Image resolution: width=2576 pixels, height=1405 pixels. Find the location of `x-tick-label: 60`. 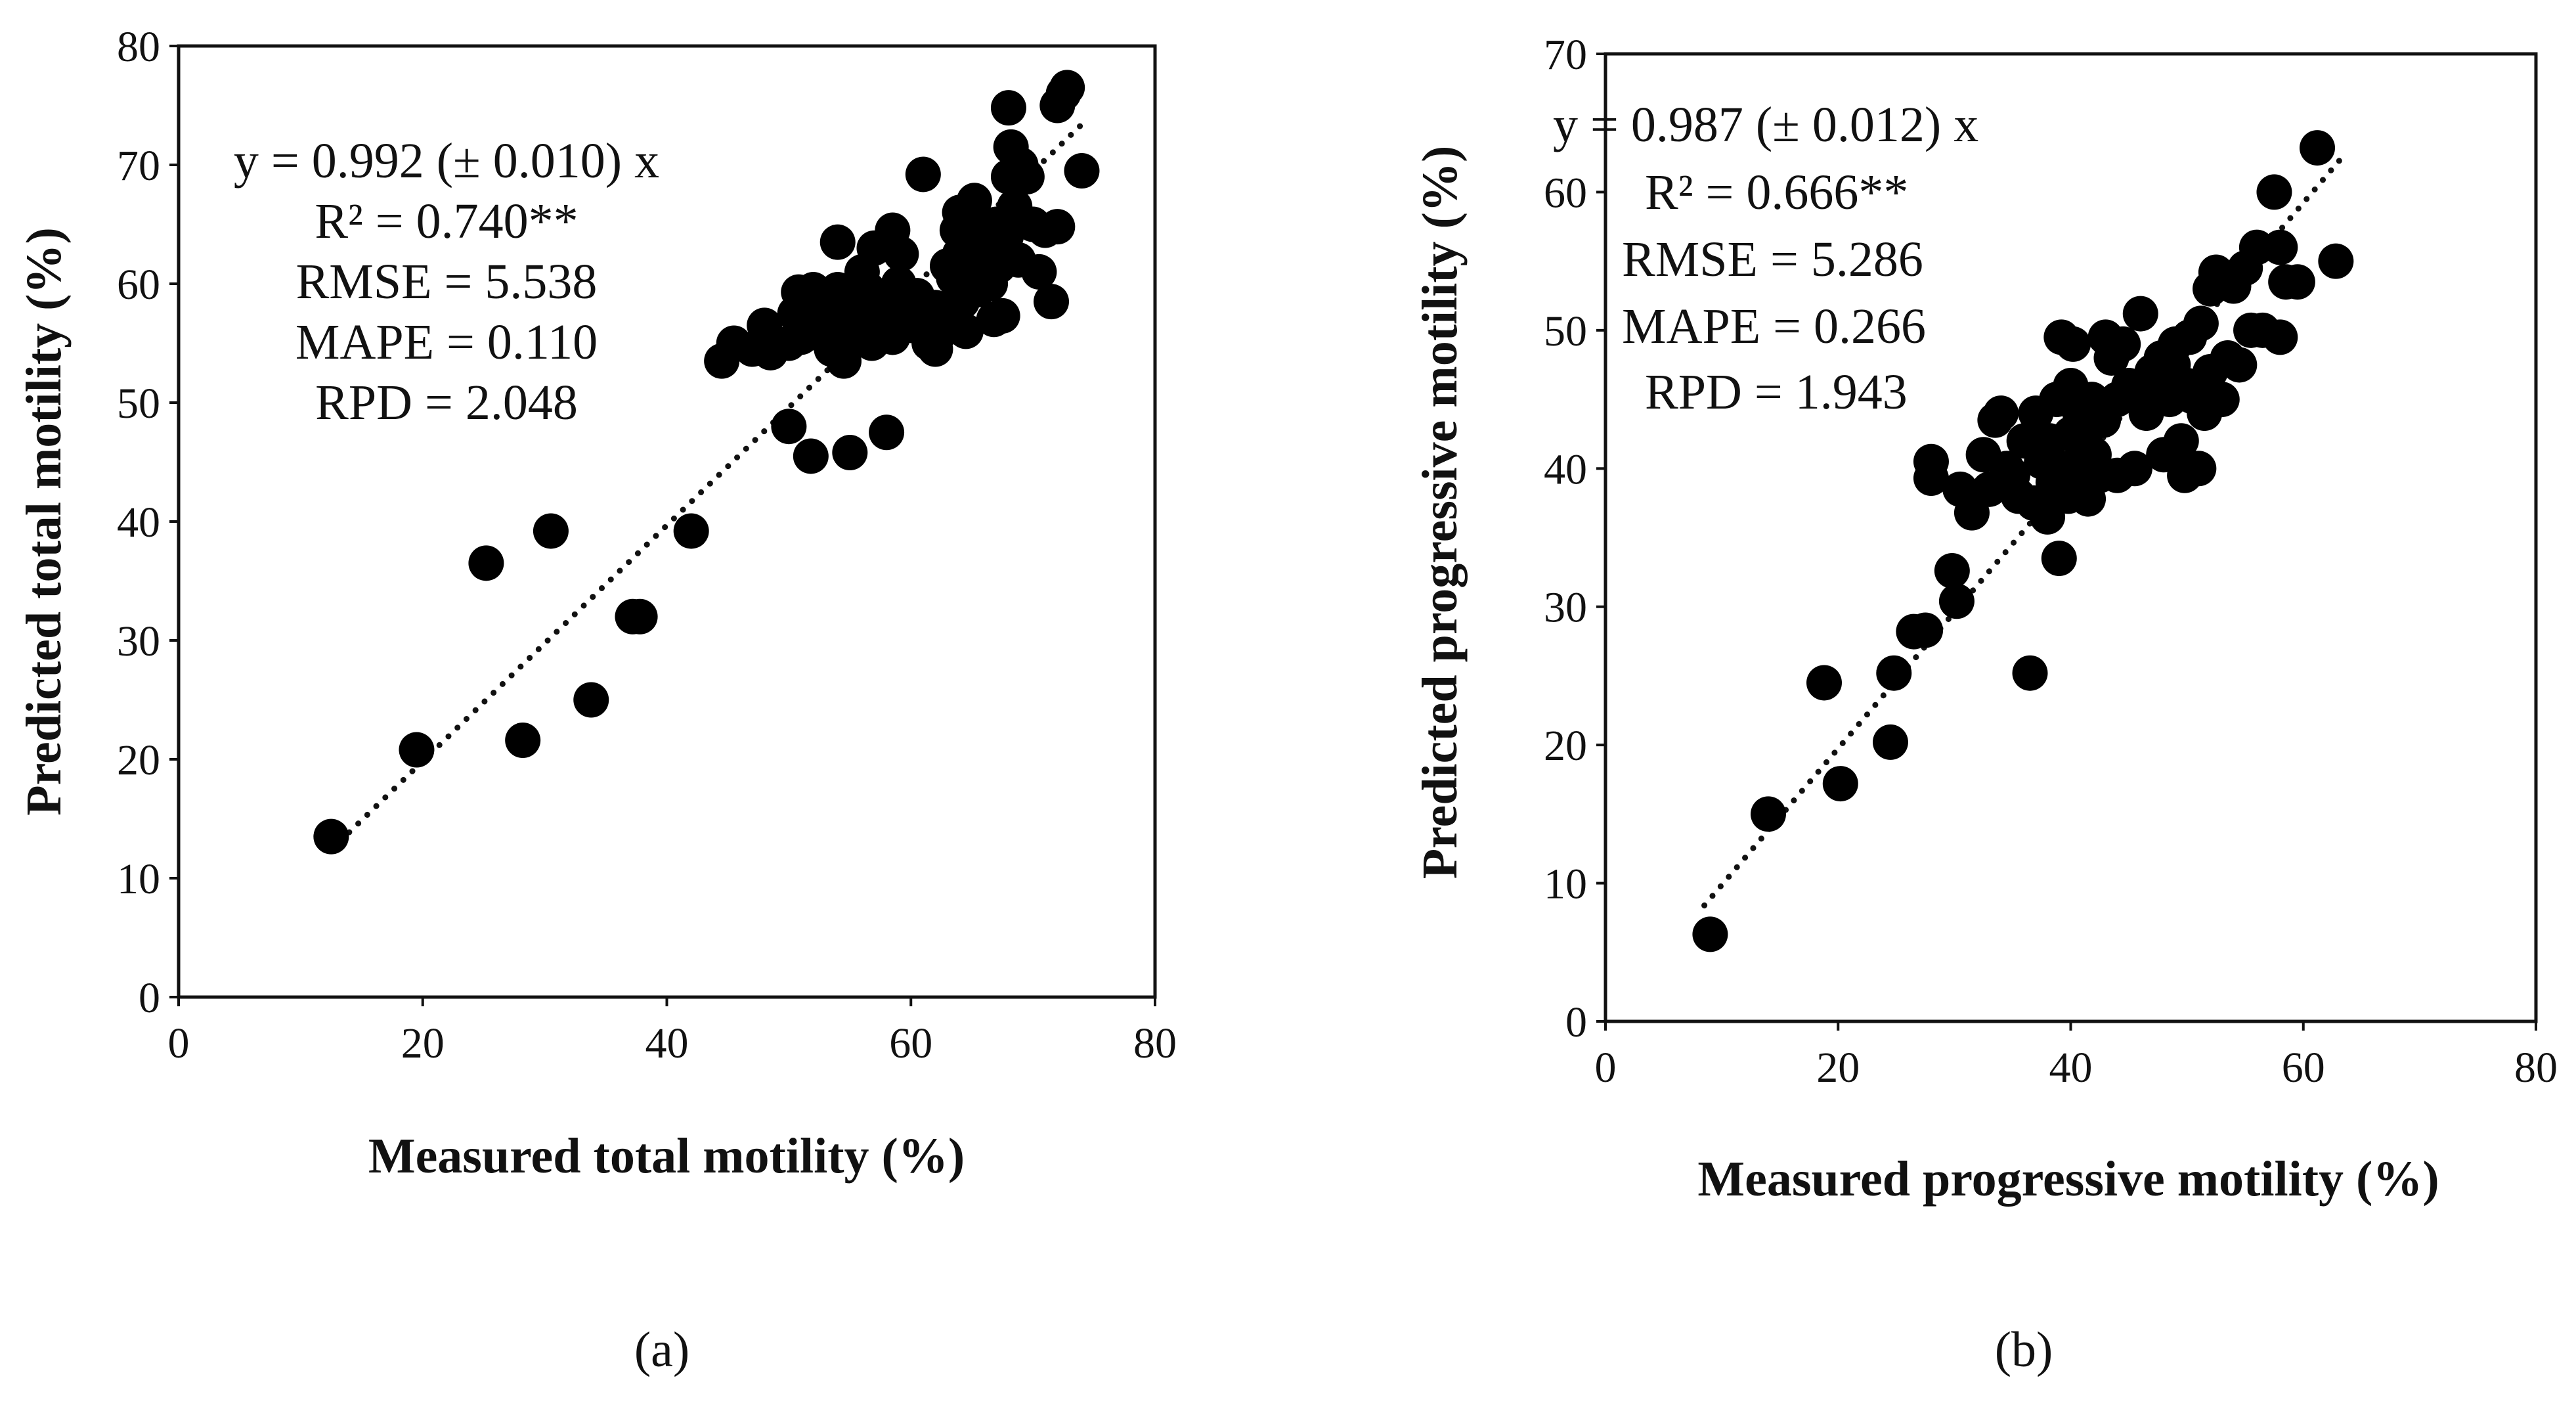

x-tick-label: 60 is located at coordinates (910, 1043).